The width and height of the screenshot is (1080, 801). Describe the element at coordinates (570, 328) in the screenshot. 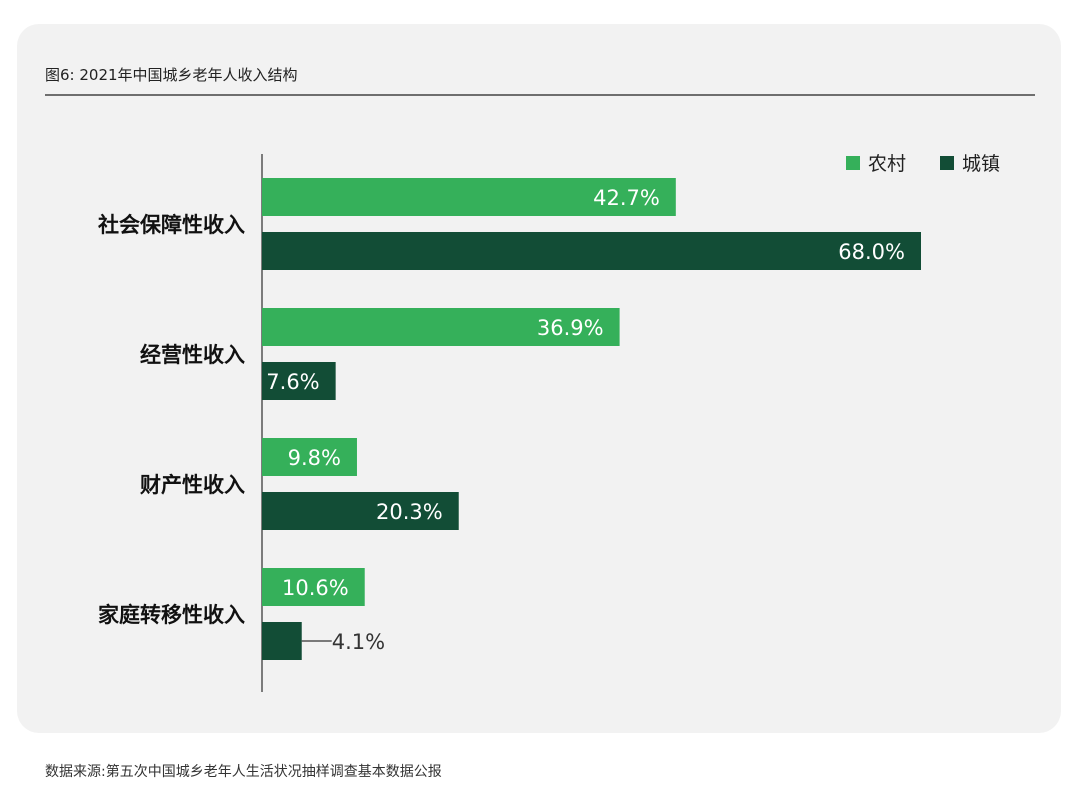

I see `data-label: 36.9%` at that location.